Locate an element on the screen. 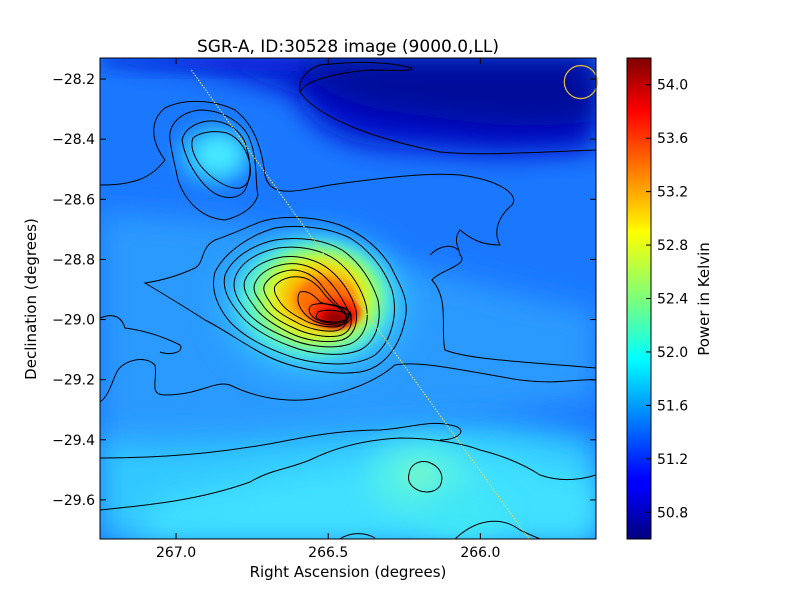 This screenshot has width=800, height=600. y-tick-label: −28.8 is located at coordinates (73, 260).